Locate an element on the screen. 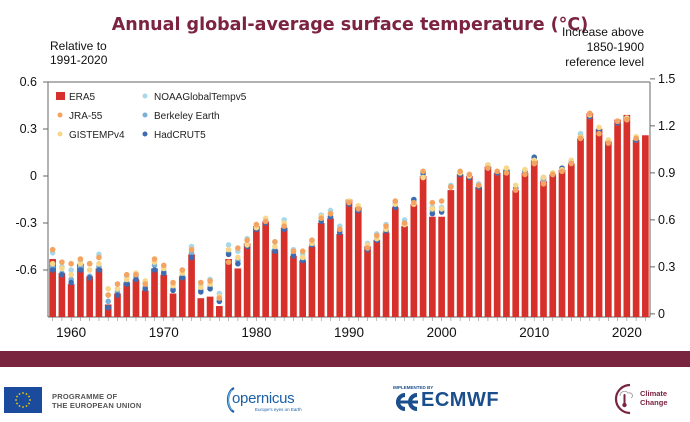  x-tick-label: 1970 is located at coordinates (164, 332).